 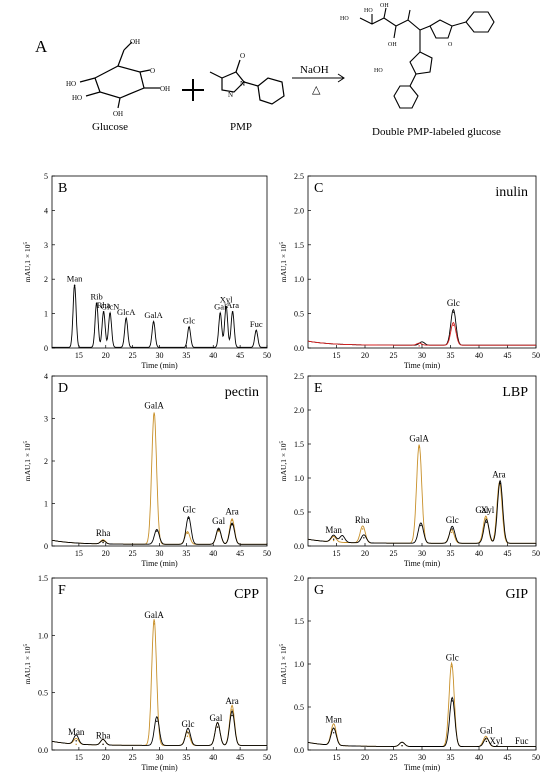 What do you see at coordinates (46, 546) in the screenshot?
I see `y-tick-label: 0` at bounding box center [46, 546].